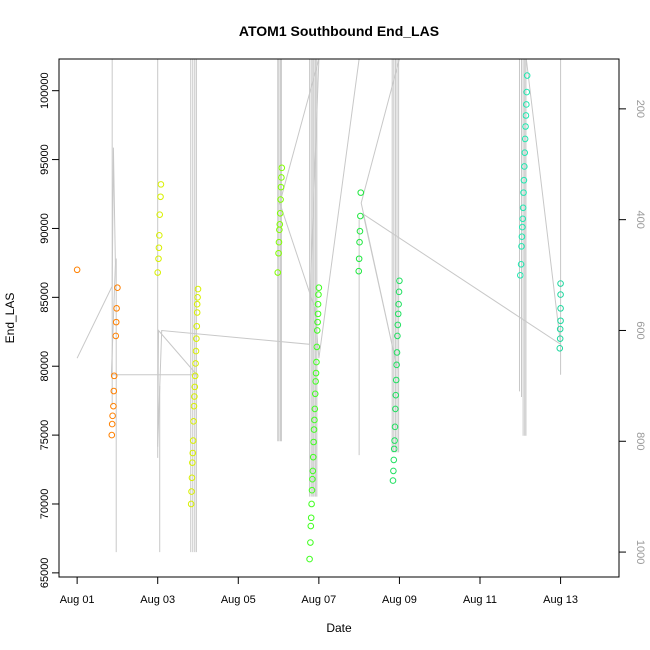 Image resolution: width=650 pixels, height=650 pixels. Describe the element at coordinates (45, 504) in the screenshot. I see `y-tick-label: 70000` at that location.